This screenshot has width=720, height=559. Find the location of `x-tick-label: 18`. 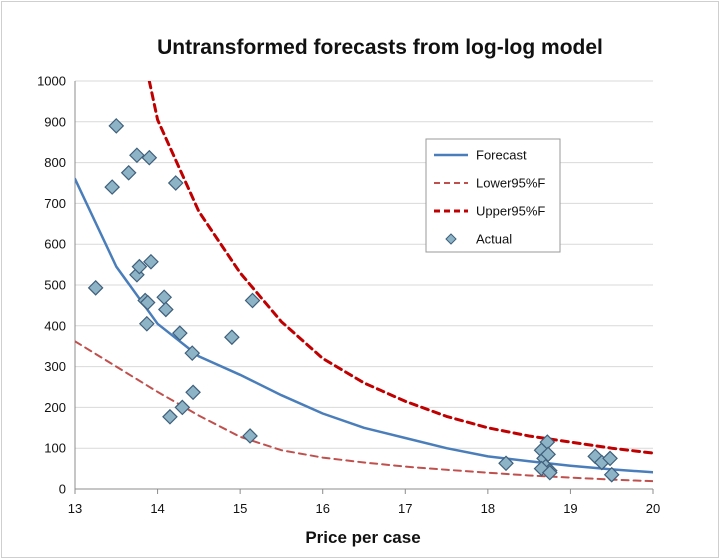

x-tick-label: 18 is located at coordinates (488, 508).